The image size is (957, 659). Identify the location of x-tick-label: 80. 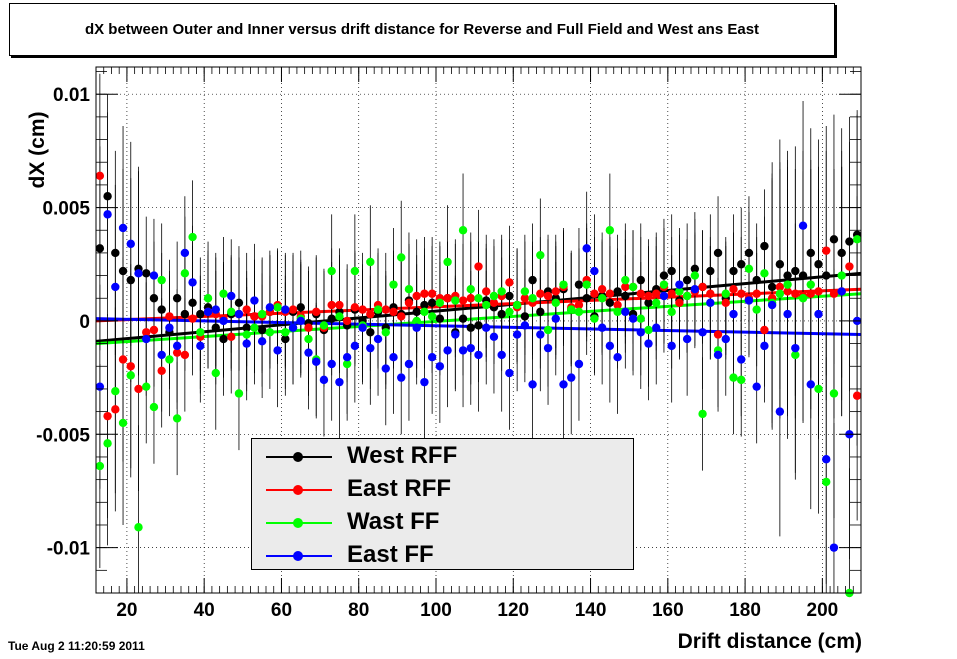
(358, 610).